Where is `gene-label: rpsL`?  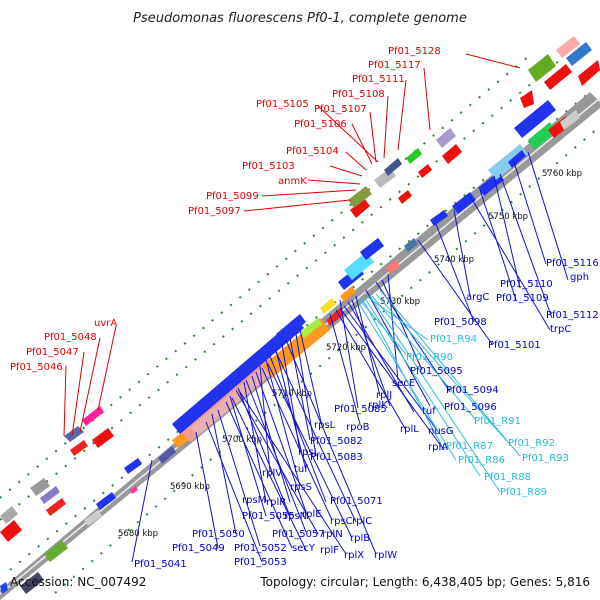
gene-label: rpsL is located at coordinates (325, 425).